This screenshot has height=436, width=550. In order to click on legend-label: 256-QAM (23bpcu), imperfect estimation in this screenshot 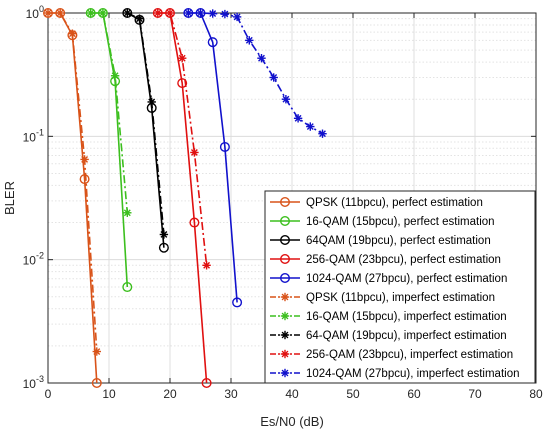, I will do `click(409, 355)`.